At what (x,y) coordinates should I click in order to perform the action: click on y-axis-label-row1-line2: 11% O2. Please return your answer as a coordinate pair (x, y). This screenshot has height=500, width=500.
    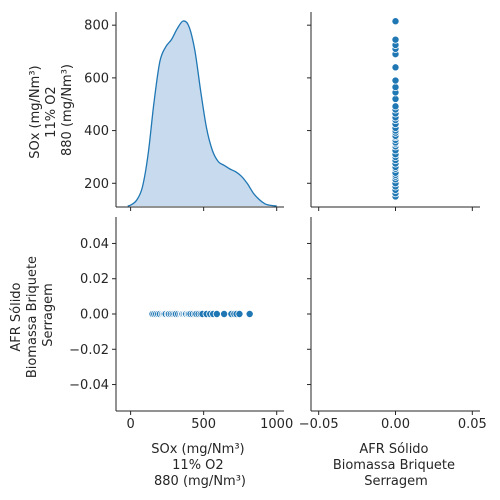
    Looking at the image, I should click on (51, 112).